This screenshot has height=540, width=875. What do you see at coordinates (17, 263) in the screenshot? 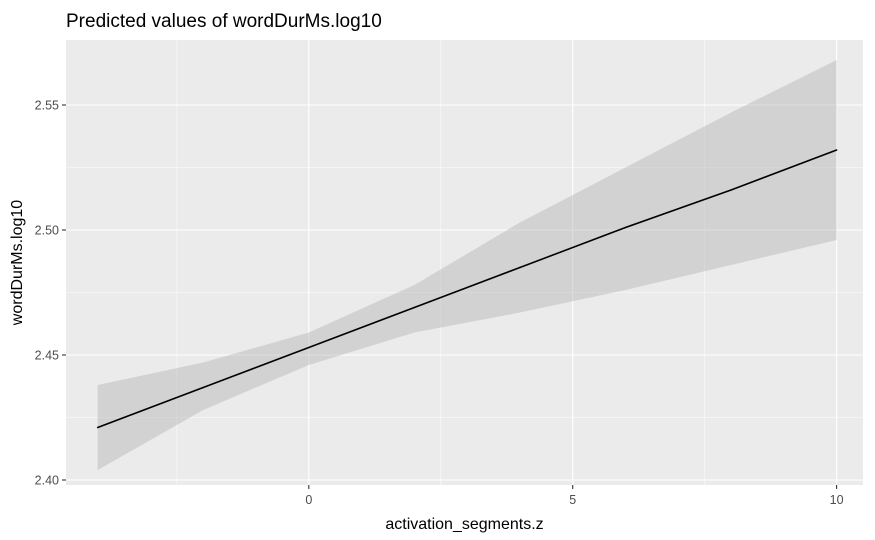
I see `y-axis-title: wordDurMs.log10` at bounding box center [17, 263].